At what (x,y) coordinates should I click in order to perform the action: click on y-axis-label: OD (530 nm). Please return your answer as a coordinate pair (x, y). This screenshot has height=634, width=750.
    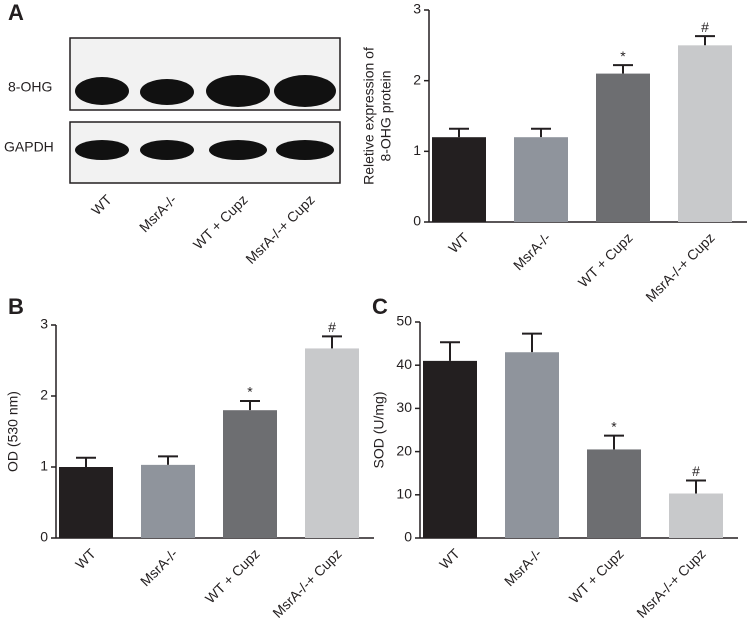
    Looking at the image, I should click on (13, 431).